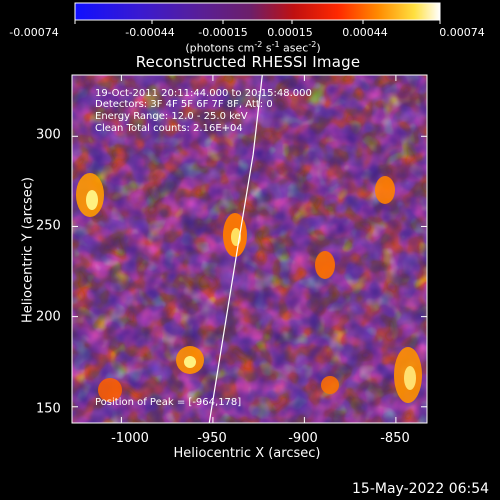  What do you see at coordinates (421, 489) in the screenshot?
I see `render-date: 15-May-2022 06:54` at bounding box center [421, 489].